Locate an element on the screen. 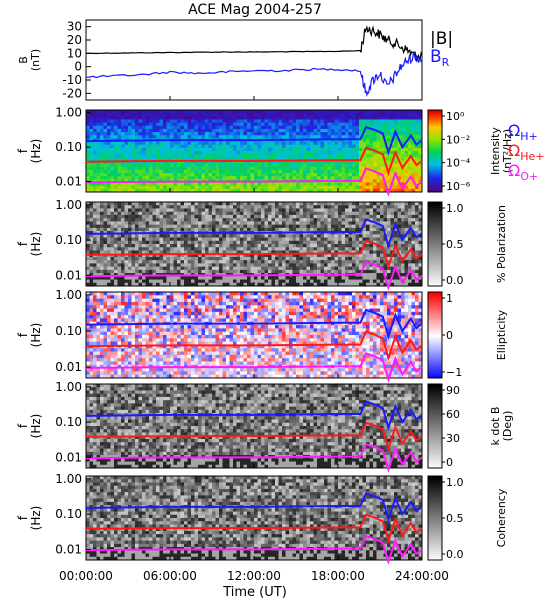  colorbar-step is located at coordinates (435, 136).